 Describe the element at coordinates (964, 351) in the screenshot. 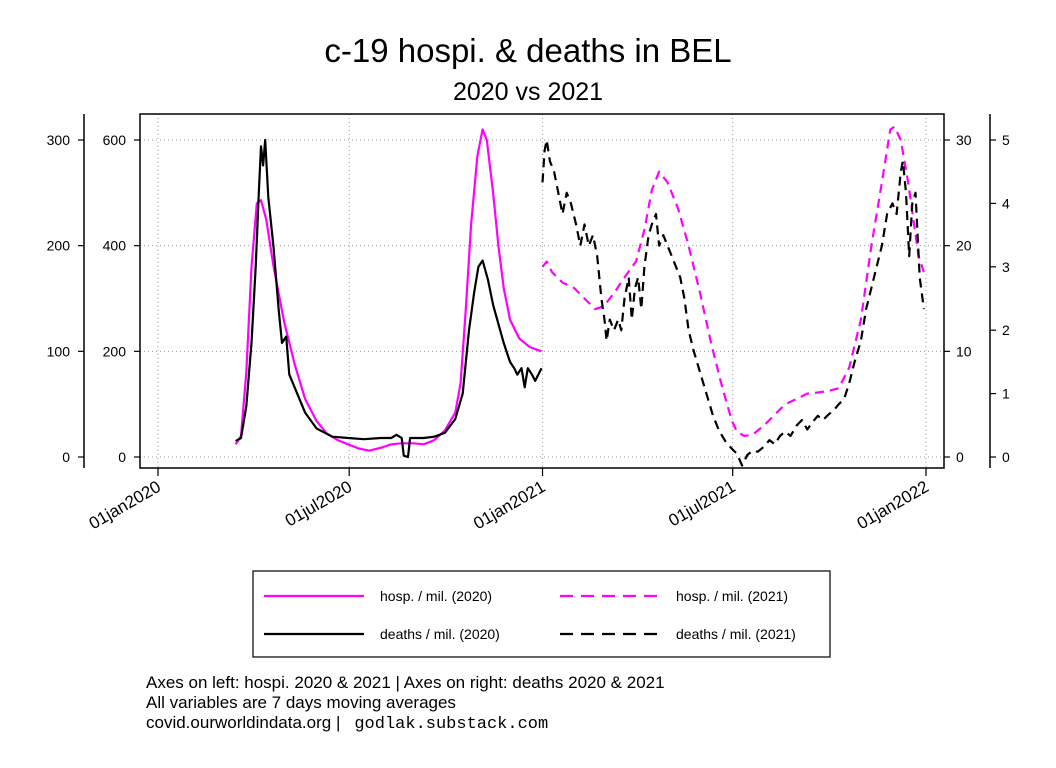

I see `right-inner-tick-label: 10` at that location.